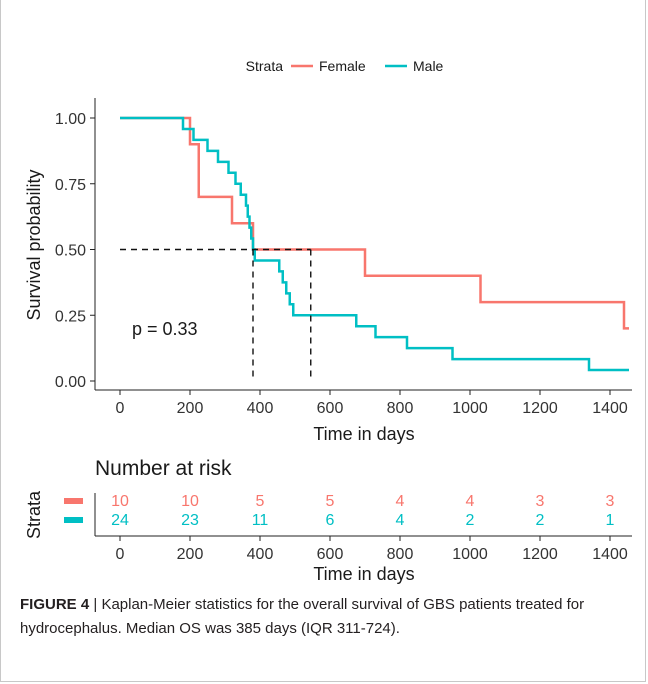  Describe the element at coordinates (70, 316) in the screenshot. I see `y-tick-label: 0.25` at that location.